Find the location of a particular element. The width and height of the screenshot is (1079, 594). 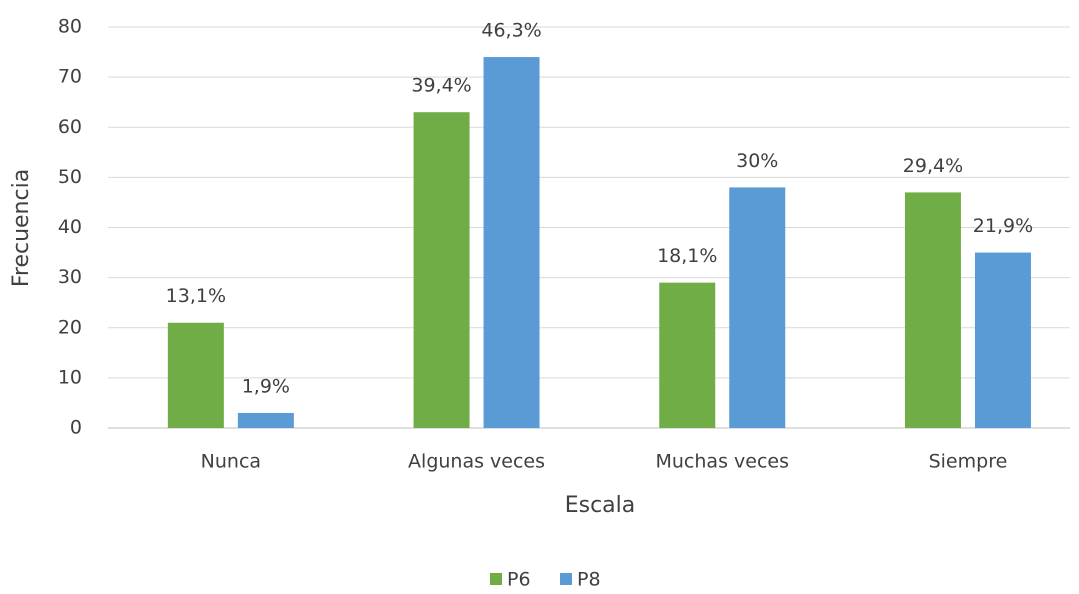

data-label: 13,1% is located at coordinates (196, 296).